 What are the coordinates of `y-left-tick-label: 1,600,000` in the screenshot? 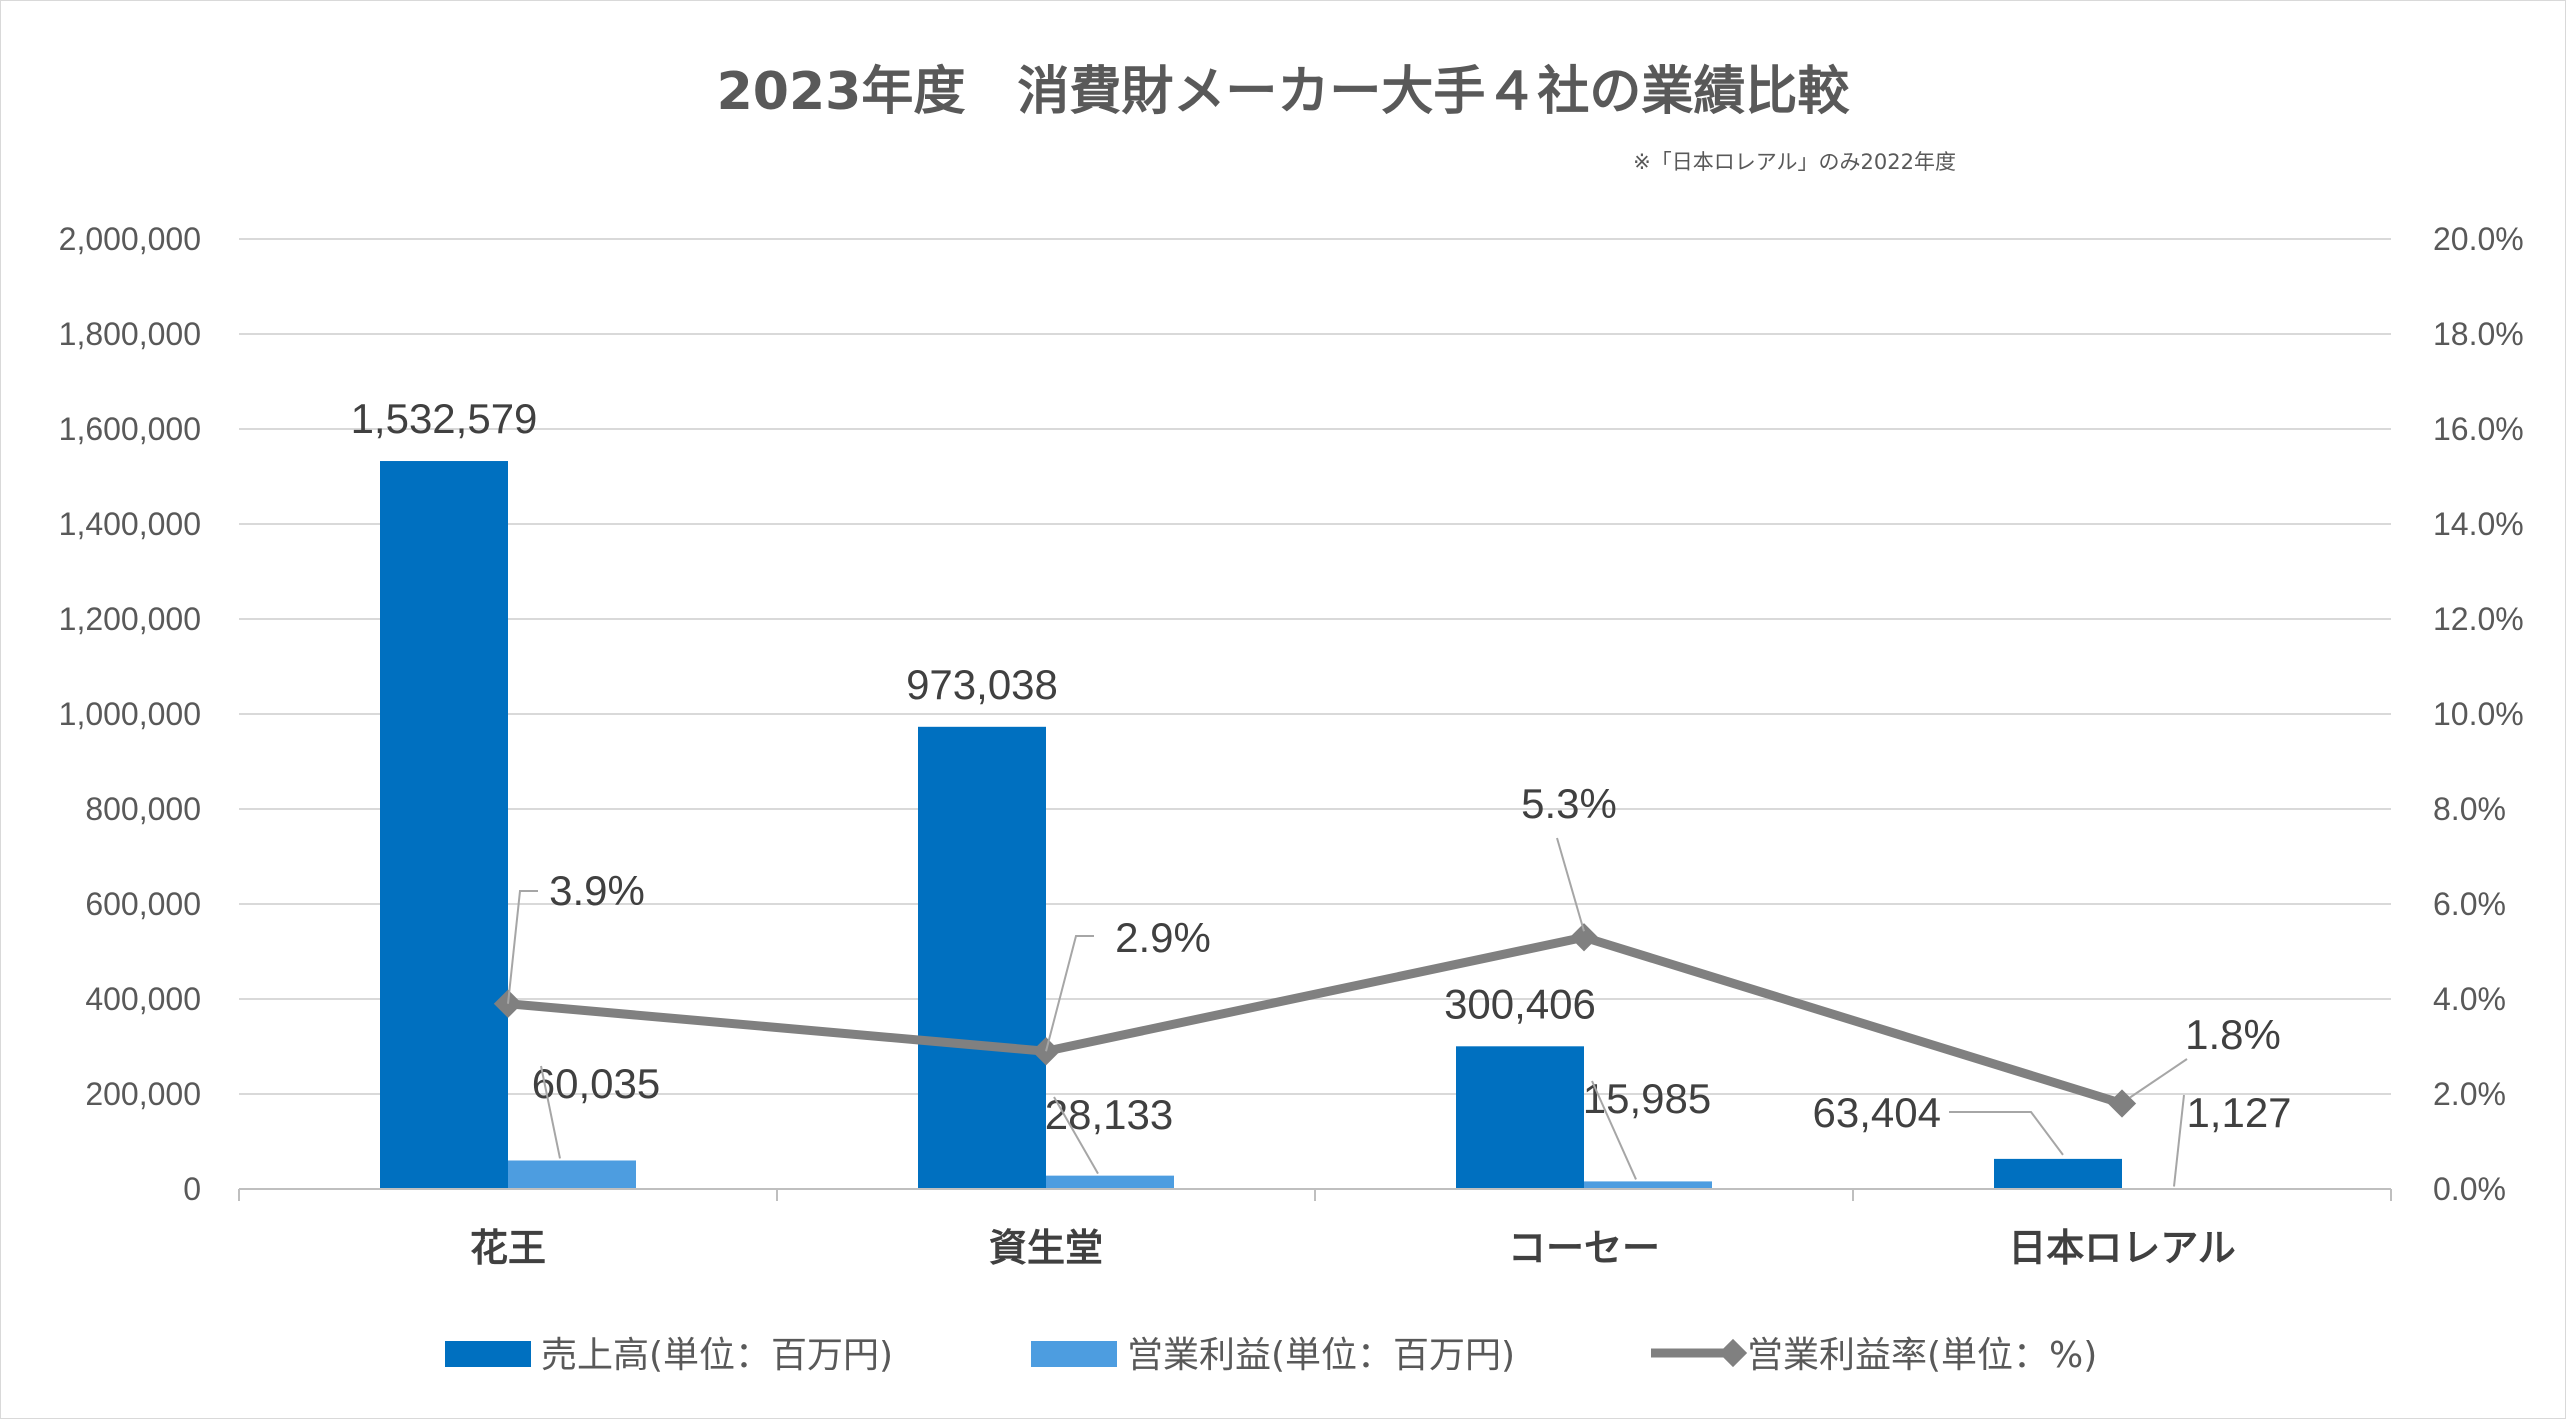 It's located at (130, 429).